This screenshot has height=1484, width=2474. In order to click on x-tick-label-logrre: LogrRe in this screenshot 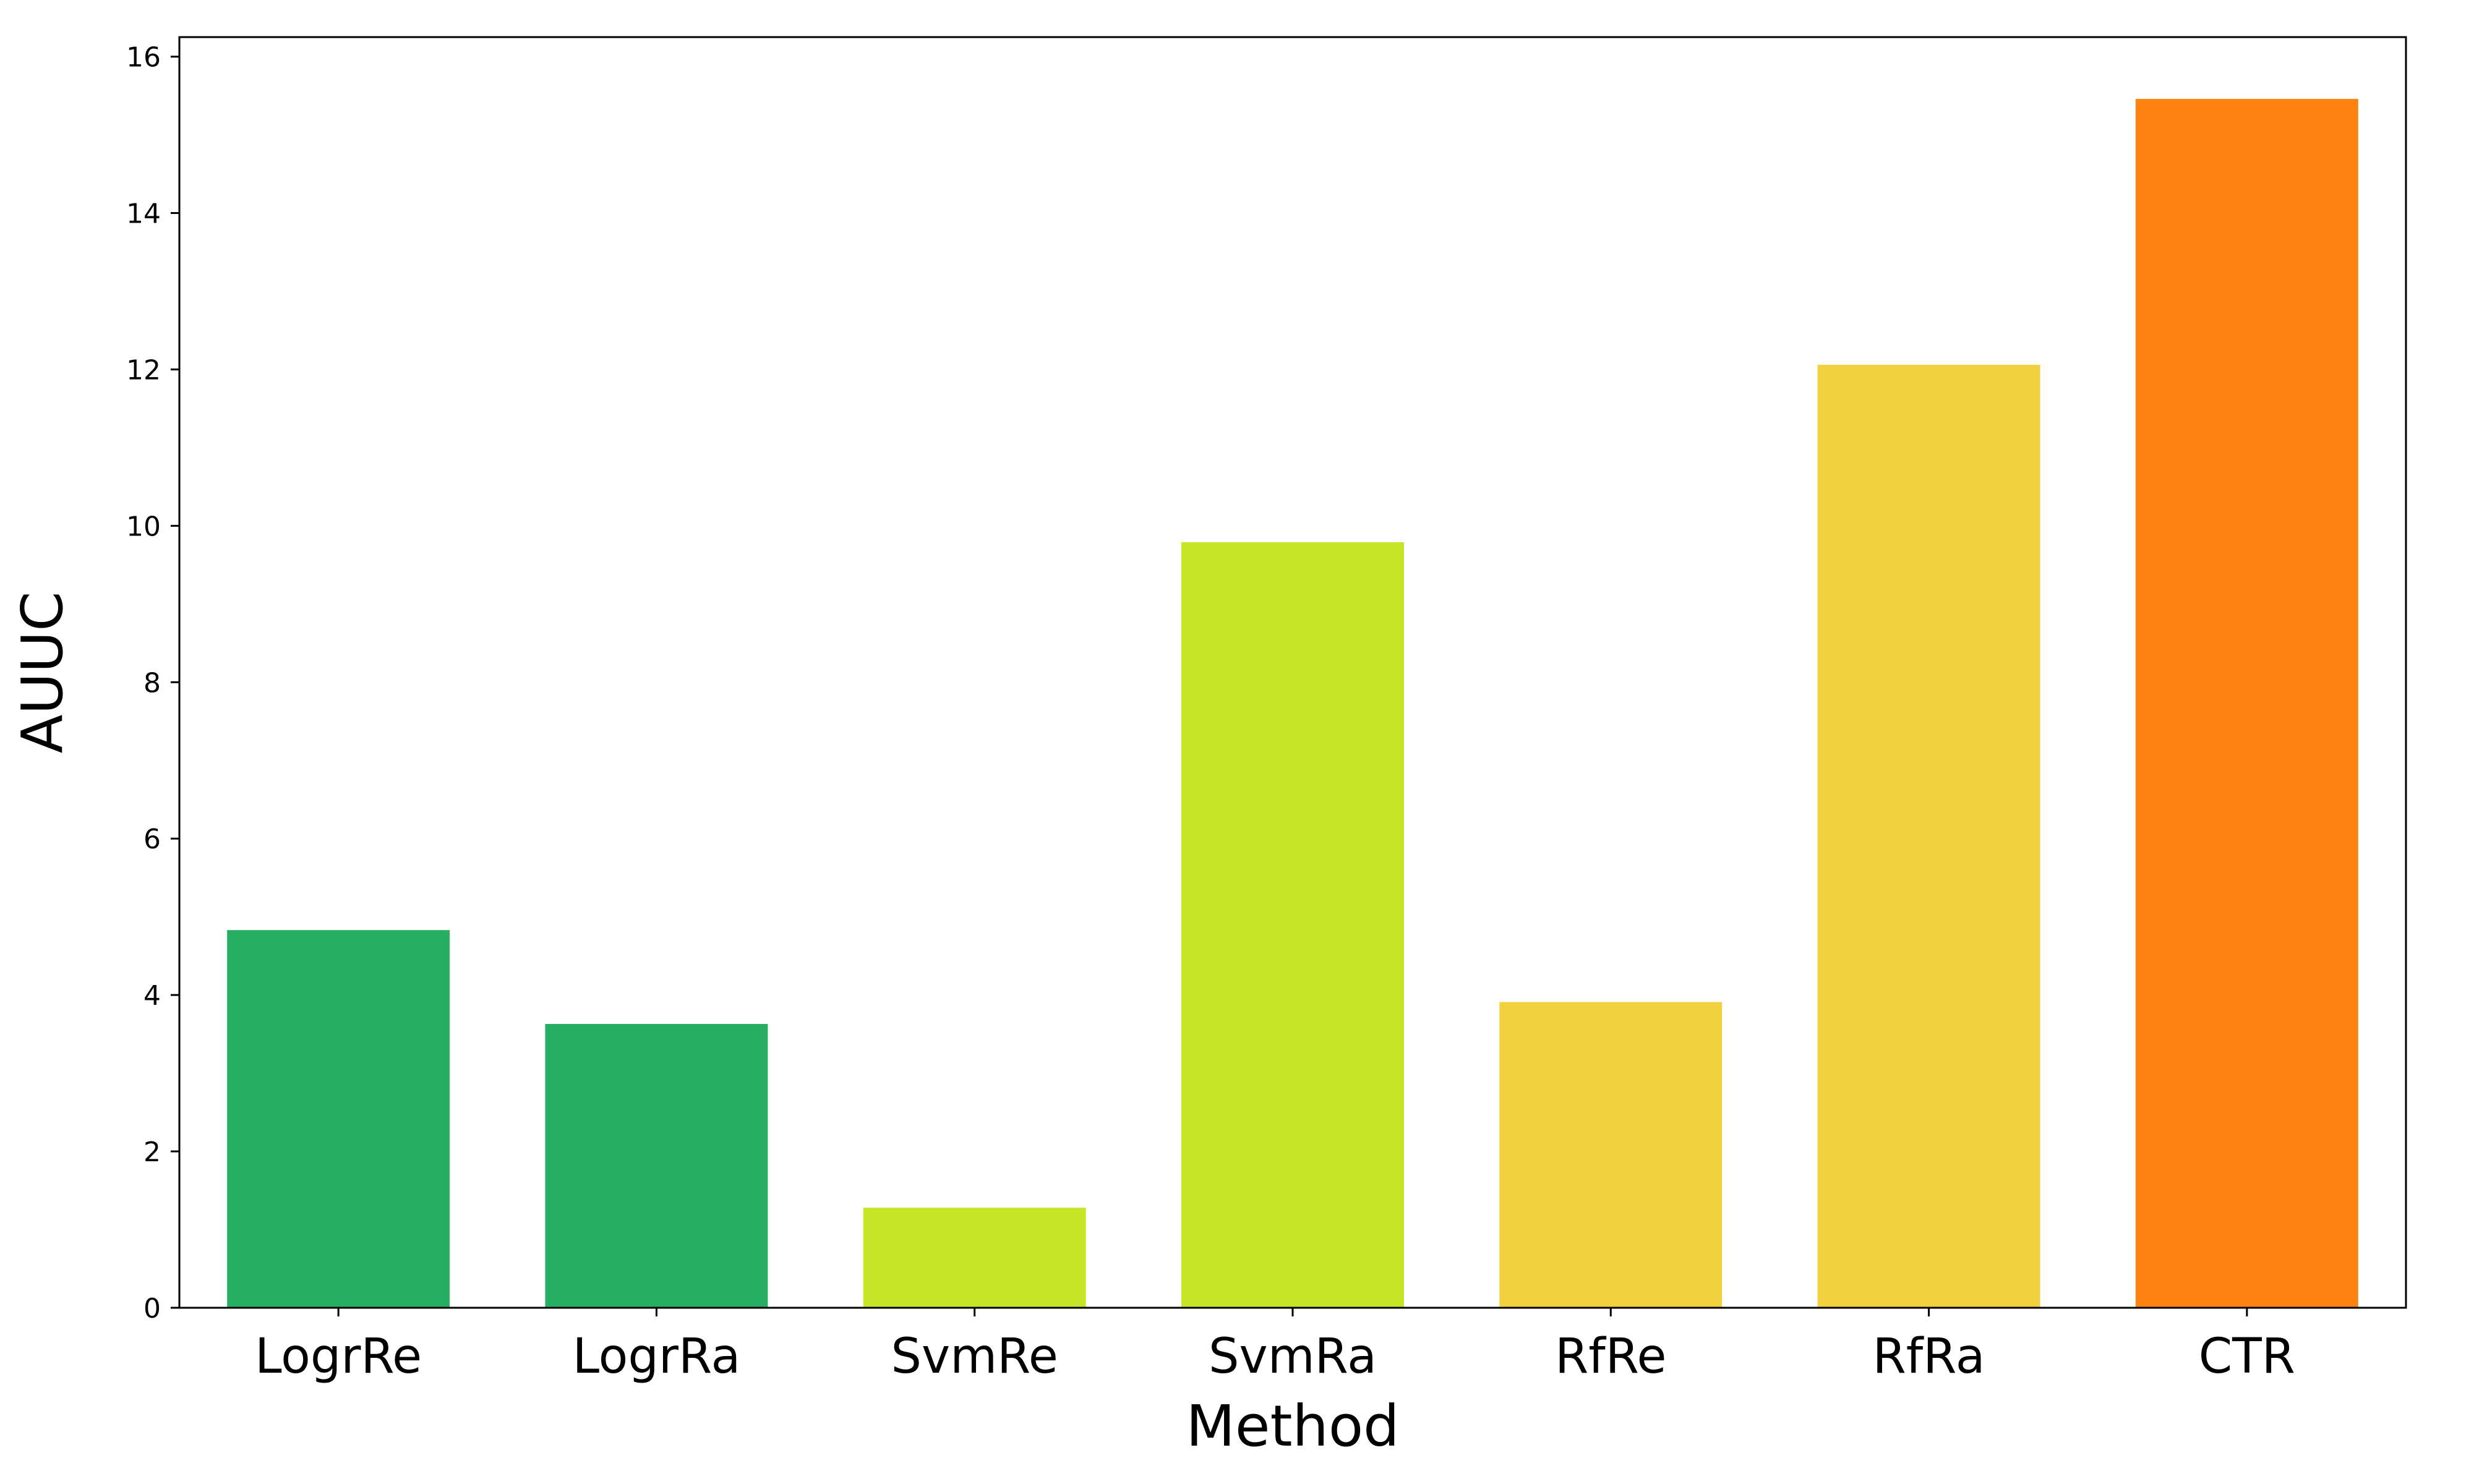, I will do `click(339, 1356)`.